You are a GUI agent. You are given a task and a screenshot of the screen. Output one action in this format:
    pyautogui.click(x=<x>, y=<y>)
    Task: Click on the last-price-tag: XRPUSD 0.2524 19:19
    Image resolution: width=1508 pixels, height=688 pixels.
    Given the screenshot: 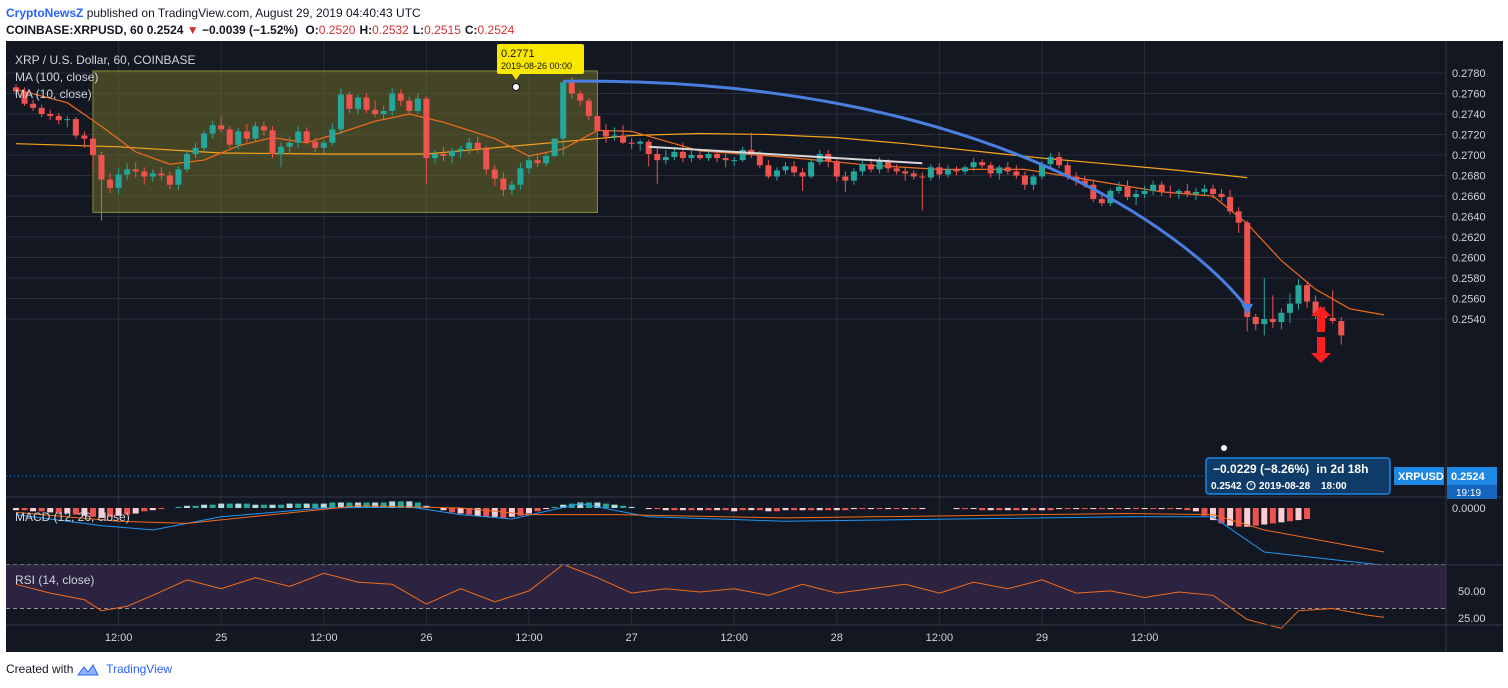 What is the action you would take?
    pyautogui.click(x=1445, y=483)
    